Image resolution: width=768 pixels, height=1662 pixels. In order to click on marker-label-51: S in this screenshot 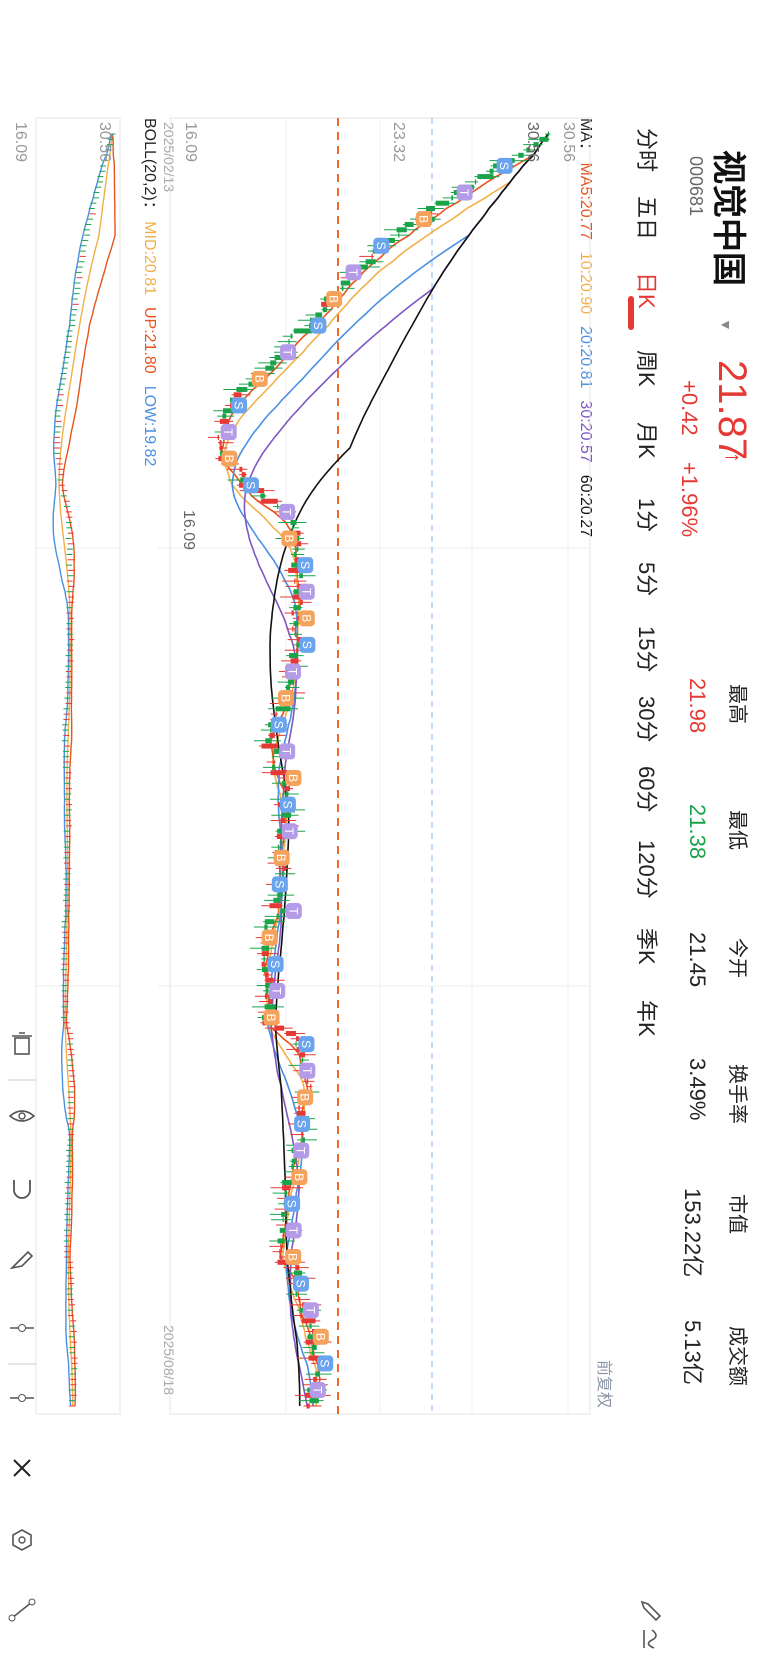, I will do `click(239, 405)`.